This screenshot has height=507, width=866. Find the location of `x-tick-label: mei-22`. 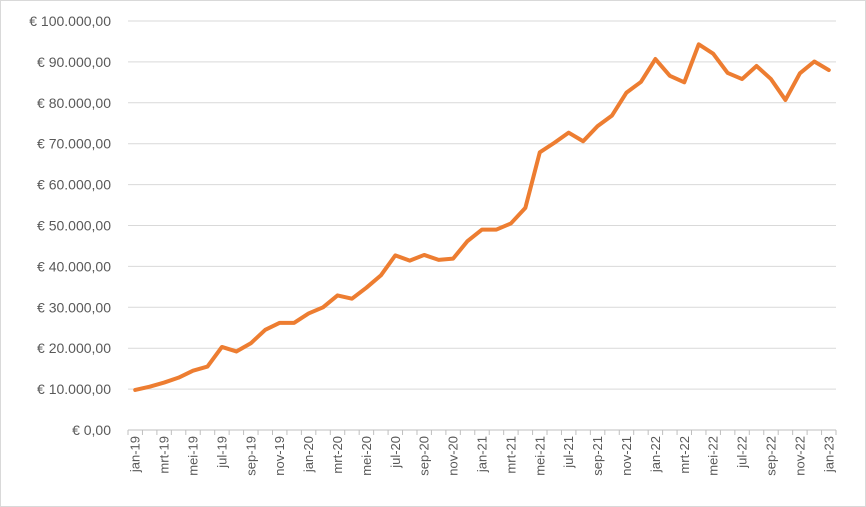

x-tick-label: mei-22 is located at coordinates (713, 456).